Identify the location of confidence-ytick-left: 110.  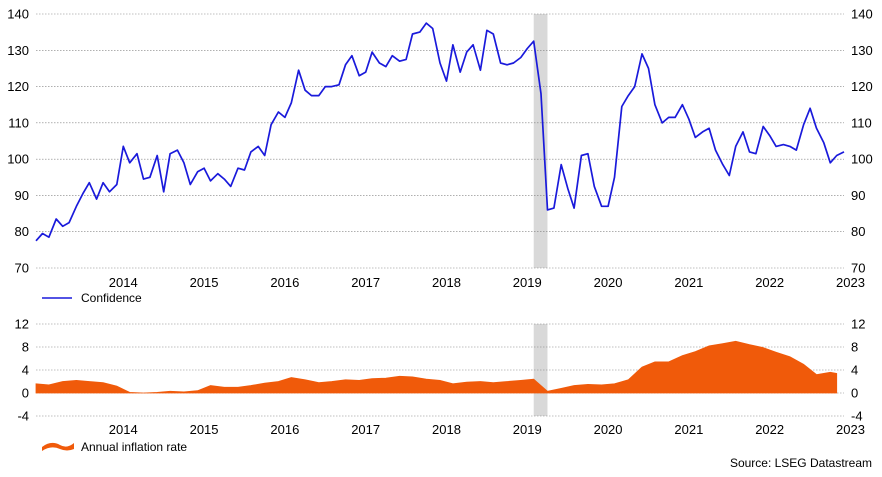
(18, 122).